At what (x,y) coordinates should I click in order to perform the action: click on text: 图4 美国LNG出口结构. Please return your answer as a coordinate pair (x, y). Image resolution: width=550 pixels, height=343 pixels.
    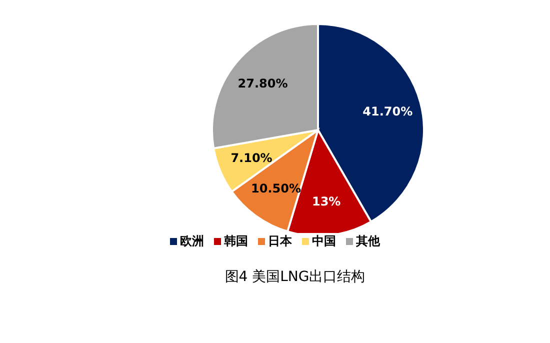
    Looking at the image, I should click on (295, 277).